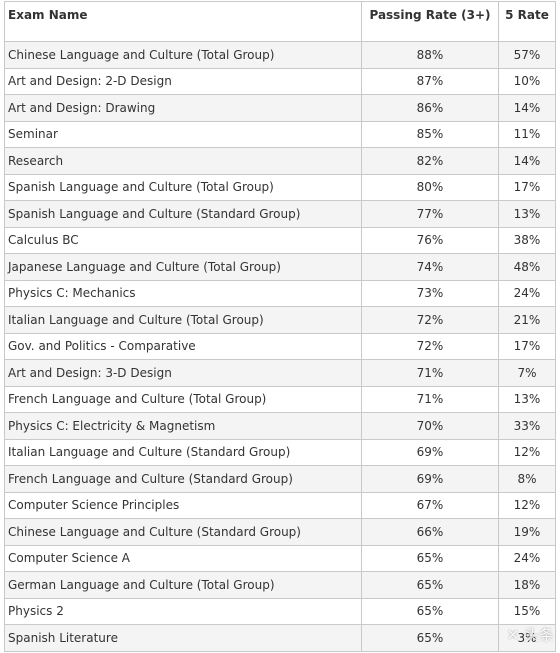 The width and height of the screenshot is (560, 653). I want to click on passing-rate-cell: 73%, so click(430, 293).